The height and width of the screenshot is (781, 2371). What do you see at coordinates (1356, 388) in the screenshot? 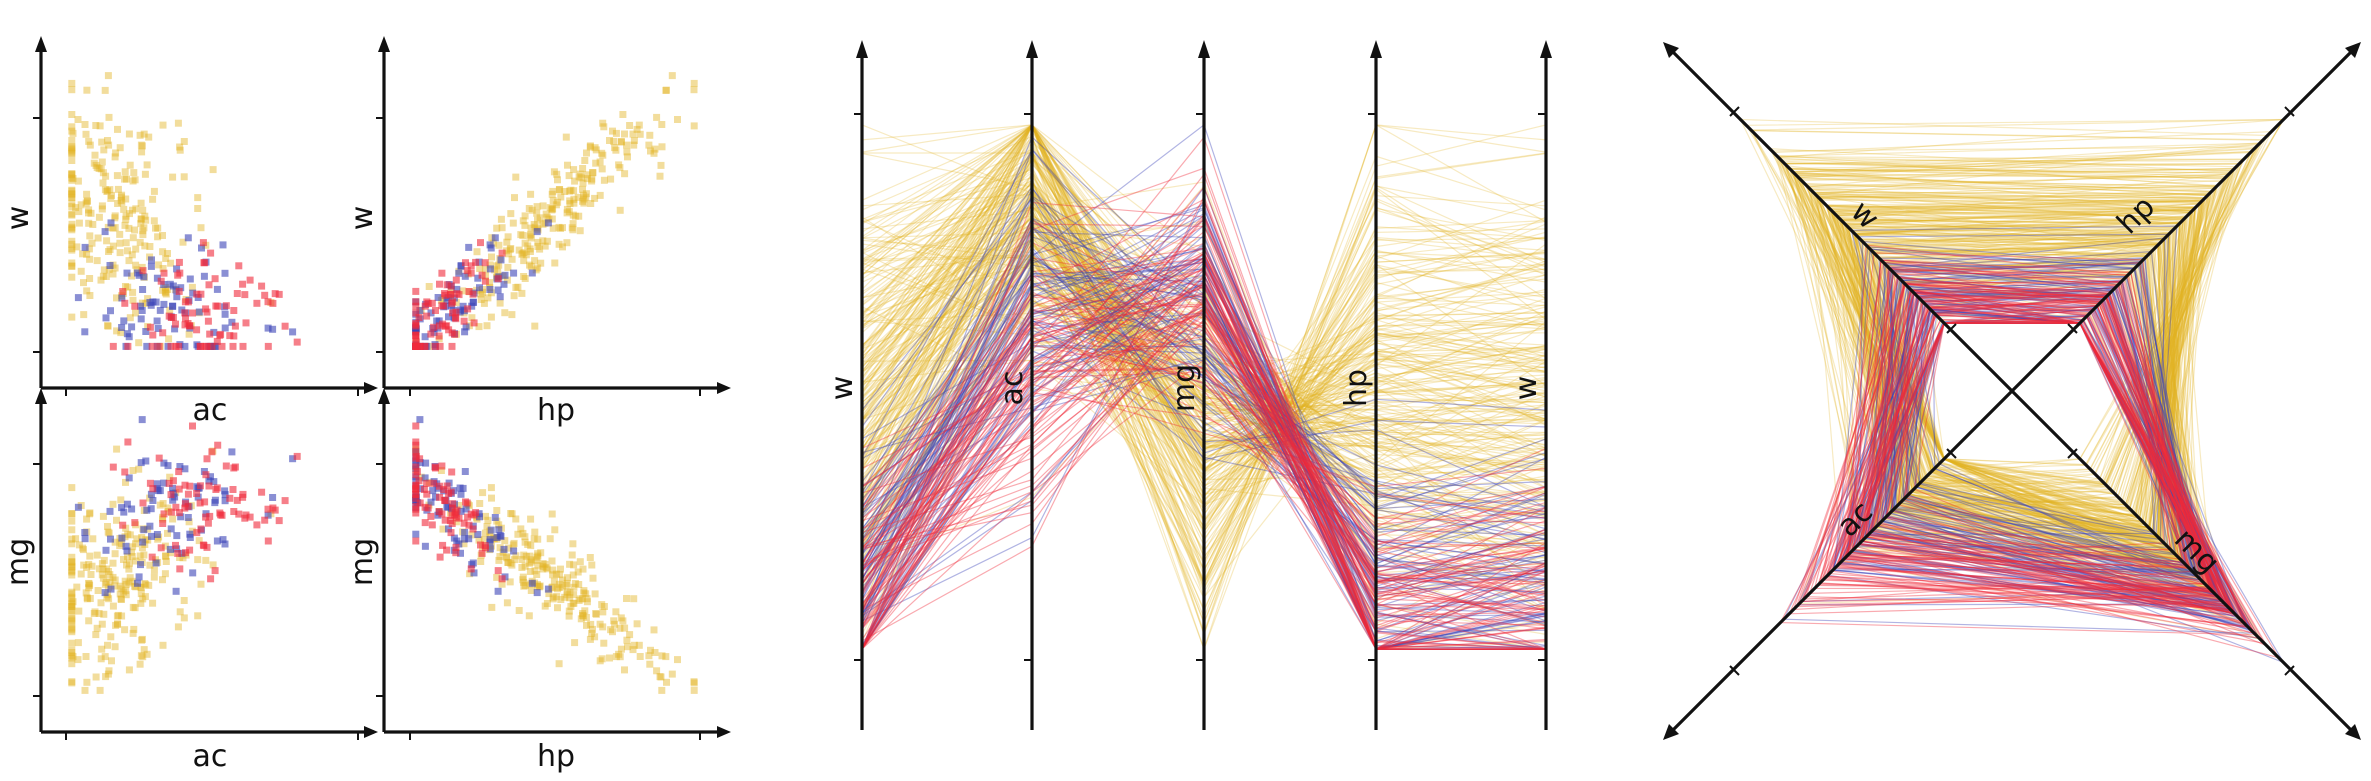
I see `parallel-axis-label: hp` at bounding box center [1356, 388].